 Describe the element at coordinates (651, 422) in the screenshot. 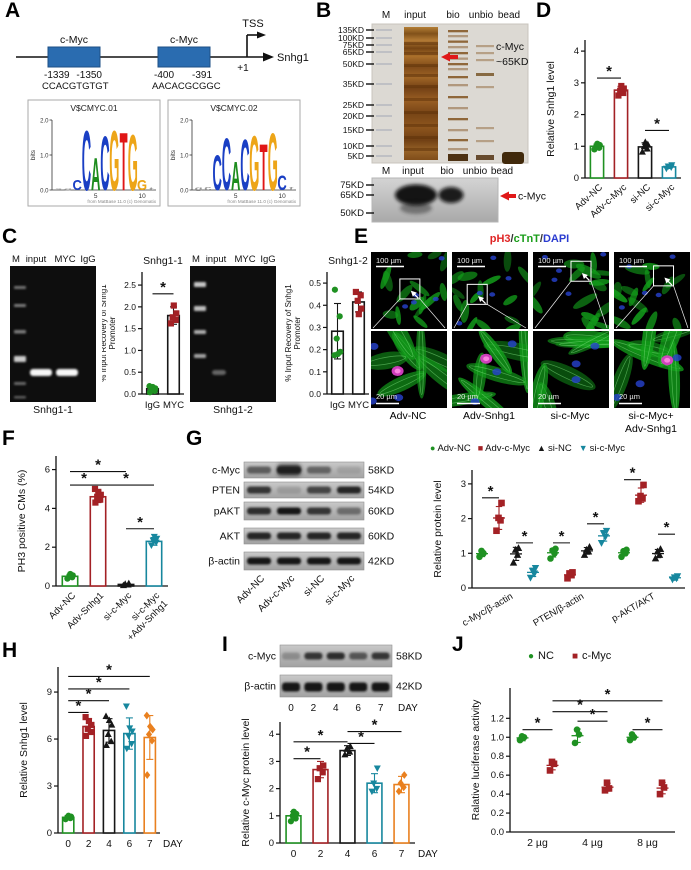

I see `image-column-label: si-c-Myc+ Adv-Snhg1` at that location.